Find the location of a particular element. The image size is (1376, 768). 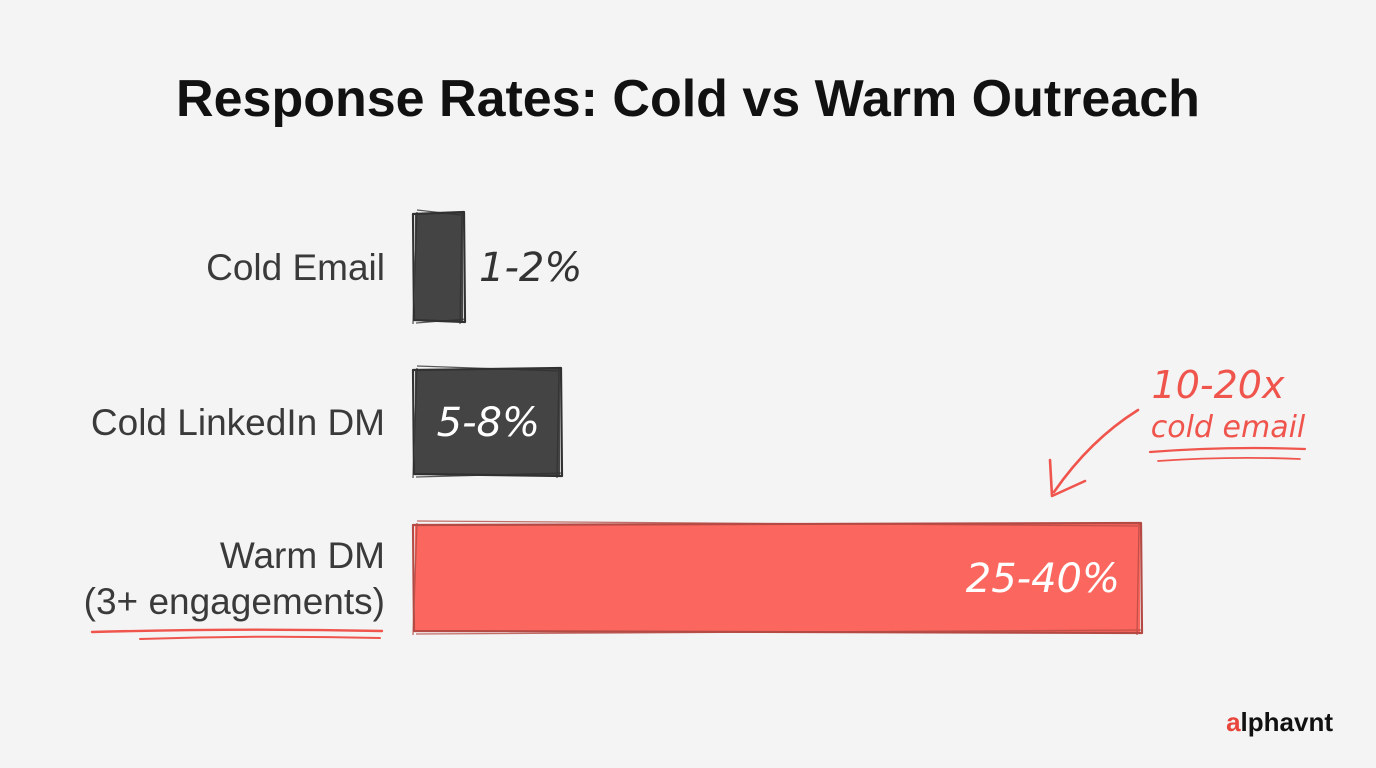

value-label: 5-8% is located at coordinates (488, 423).